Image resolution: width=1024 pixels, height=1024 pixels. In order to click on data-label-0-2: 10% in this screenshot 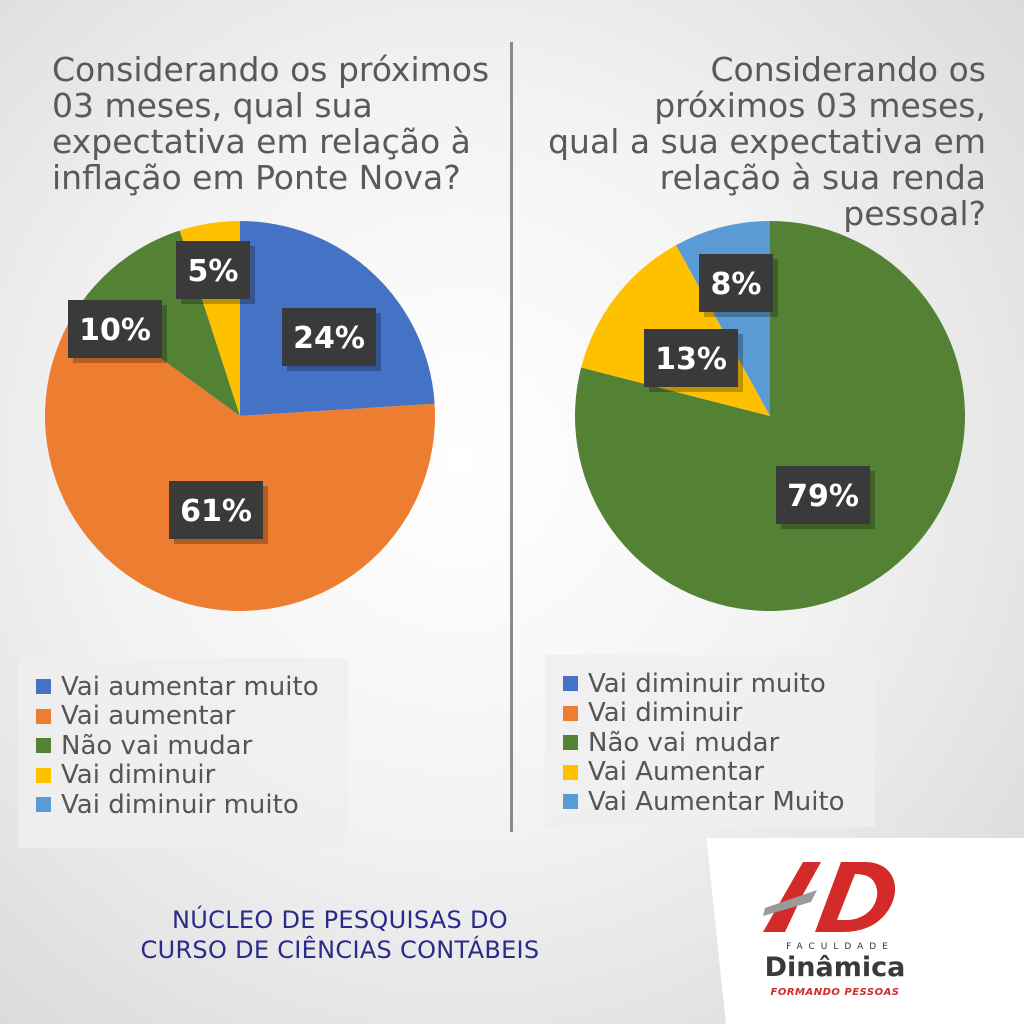, I will do `click(117, 331)`.